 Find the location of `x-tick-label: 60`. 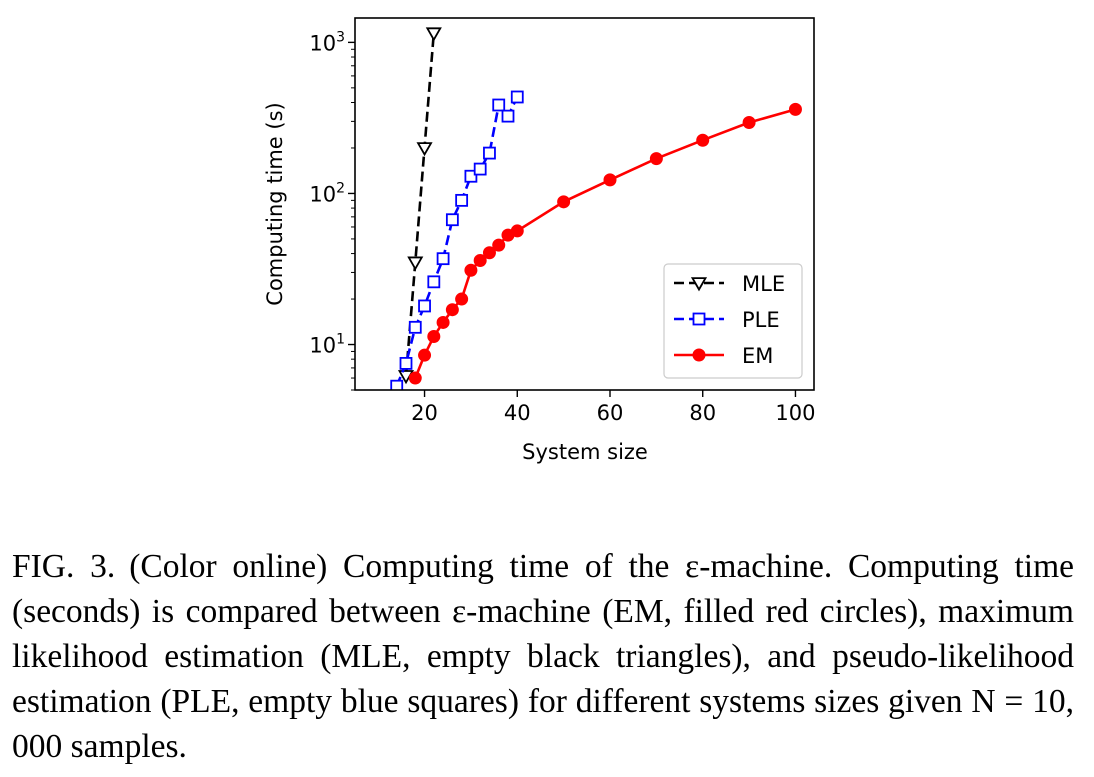

x-tick-label: 60 is located at coordinates (610, 413).